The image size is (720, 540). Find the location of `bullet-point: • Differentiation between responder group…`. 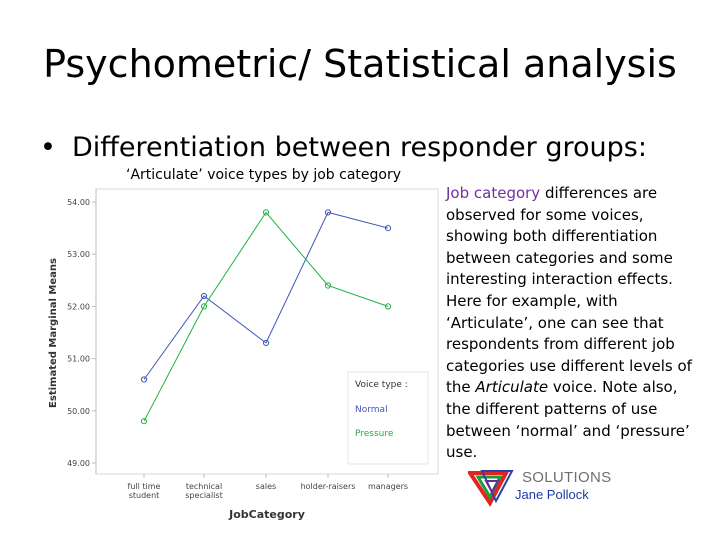

bullet-point: • Differentiation between responder group… is located at coordinates (343, 147).